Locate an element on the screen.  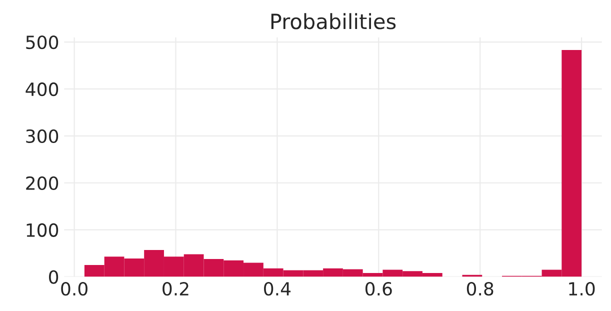
y-tick-label: 200 is located at coordinates (42, 183).